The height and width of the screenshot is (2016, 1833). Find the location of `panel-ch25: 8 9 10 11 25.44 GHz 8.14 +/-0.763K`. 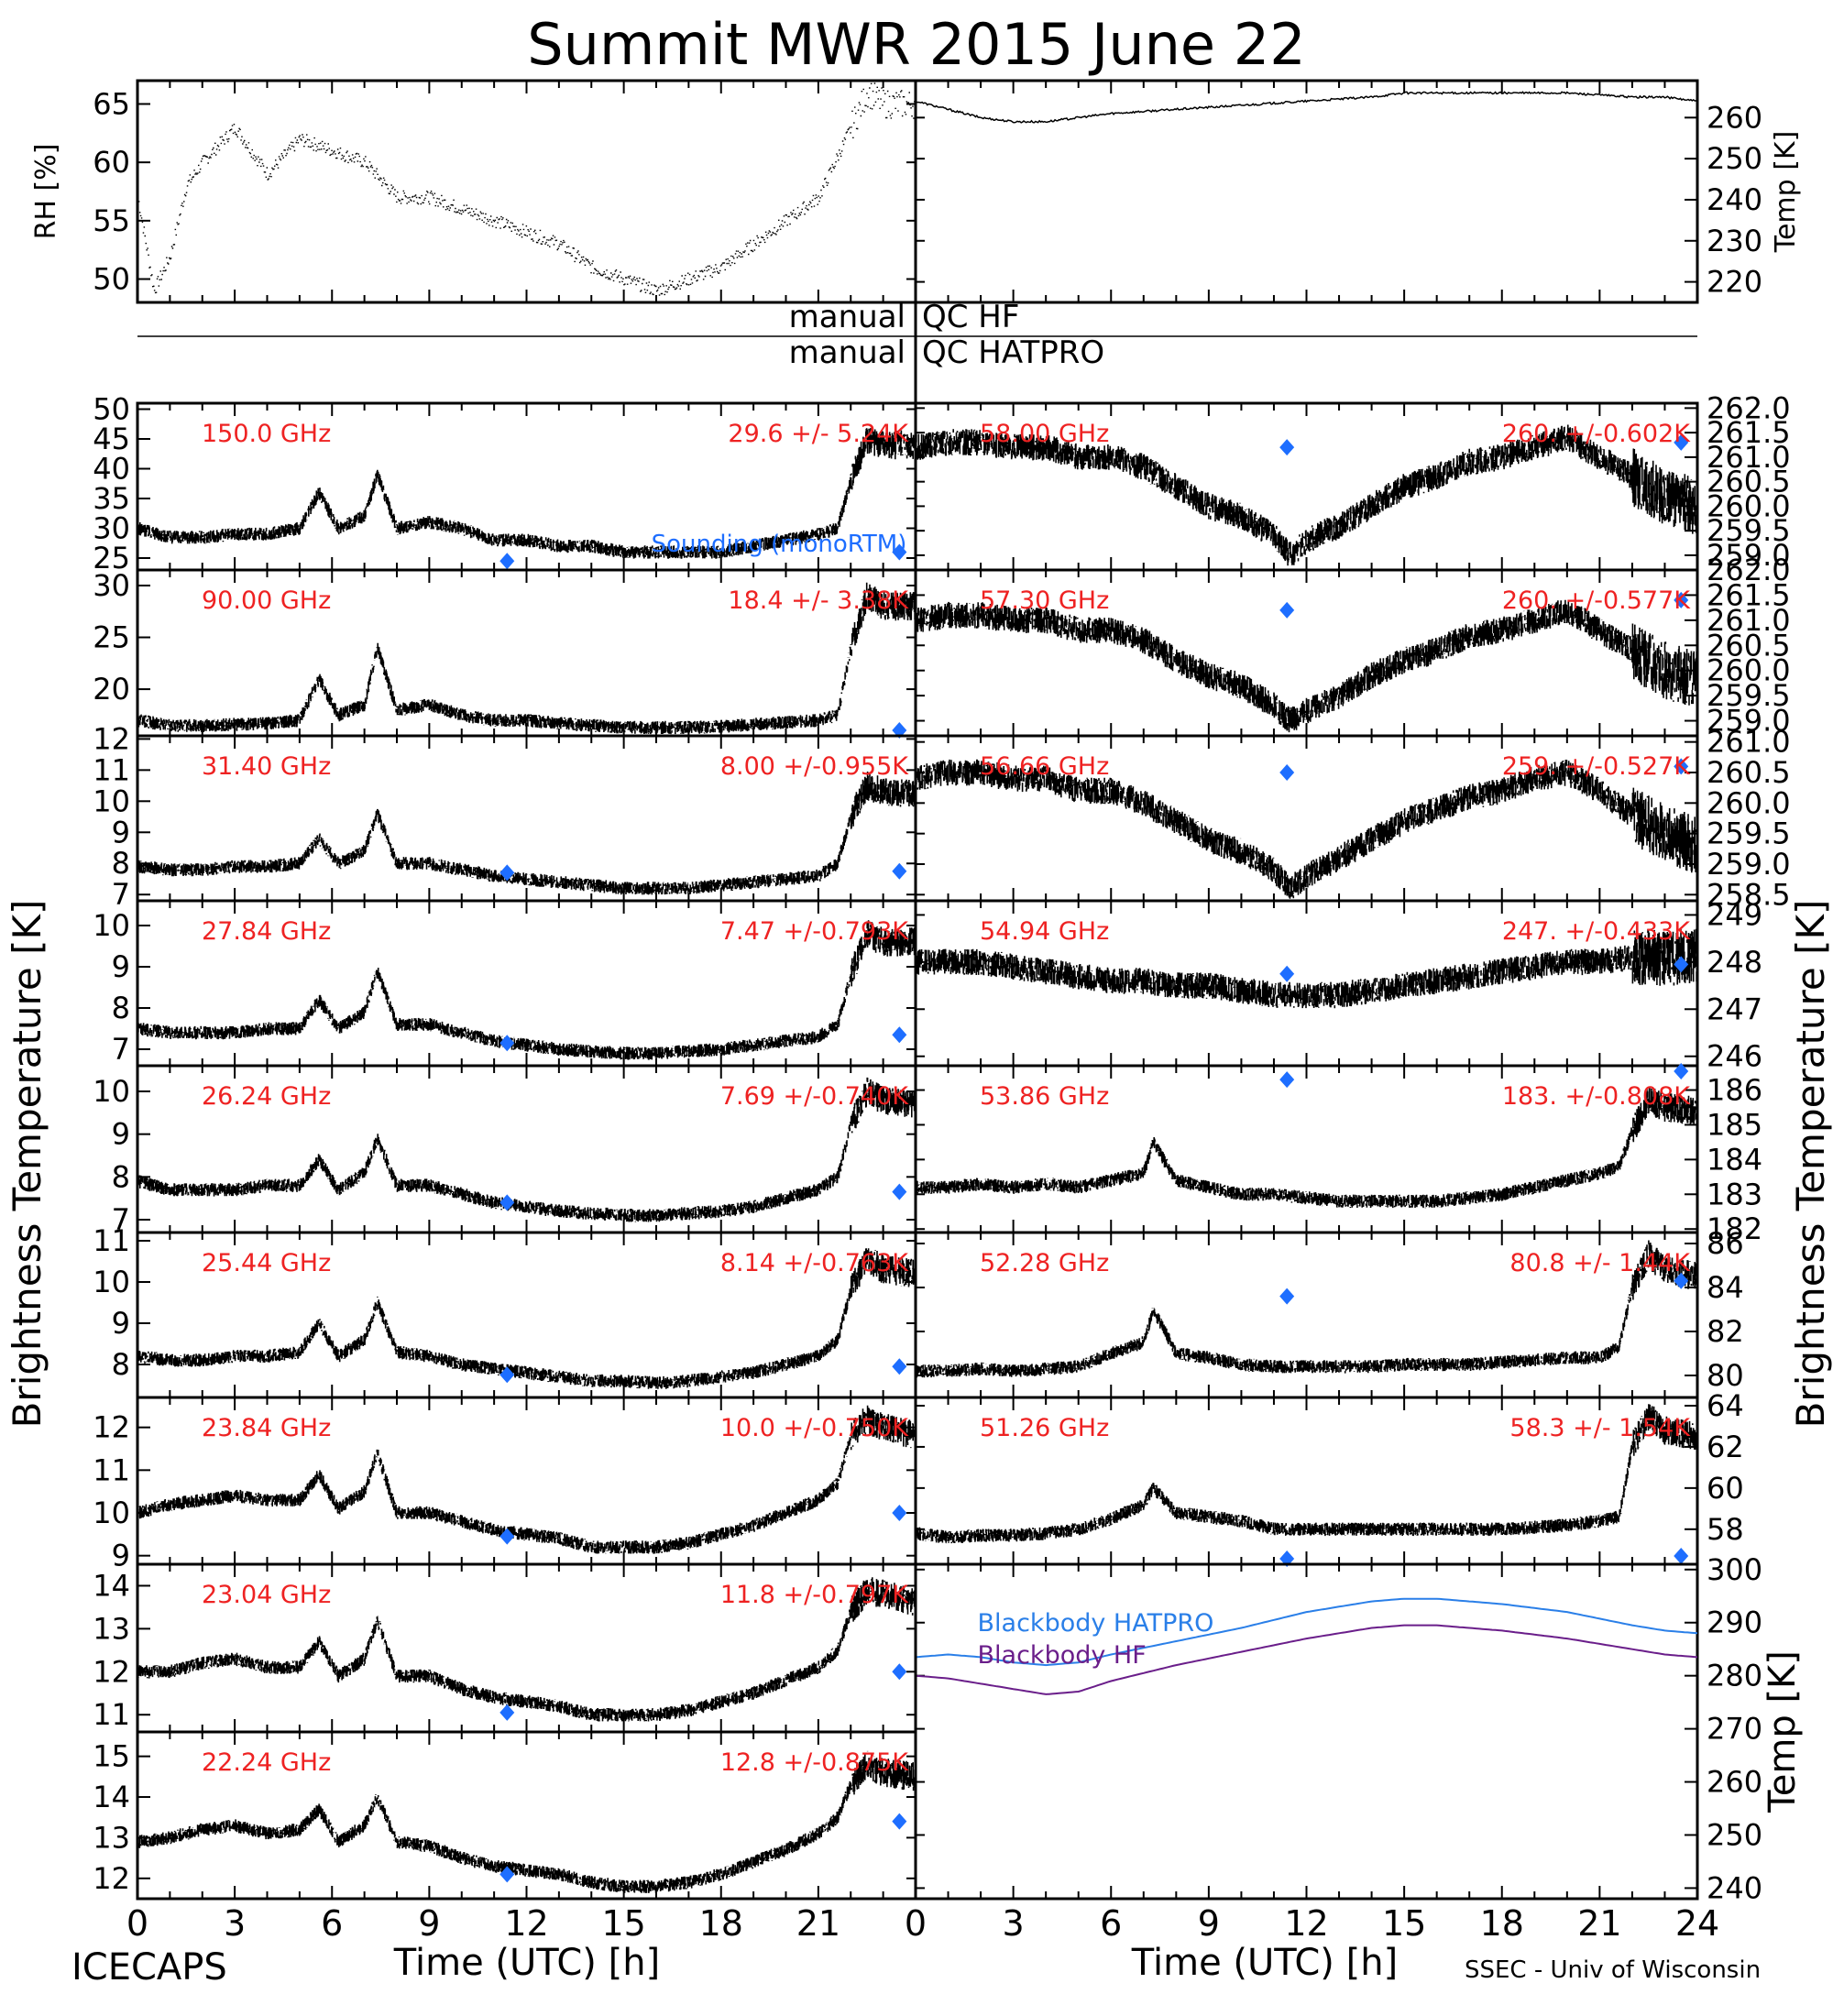

panel-ch25: 8 9 10 11 25.44 GHz 8.14 +/-0.763K is located at coordinates (505, 1311).